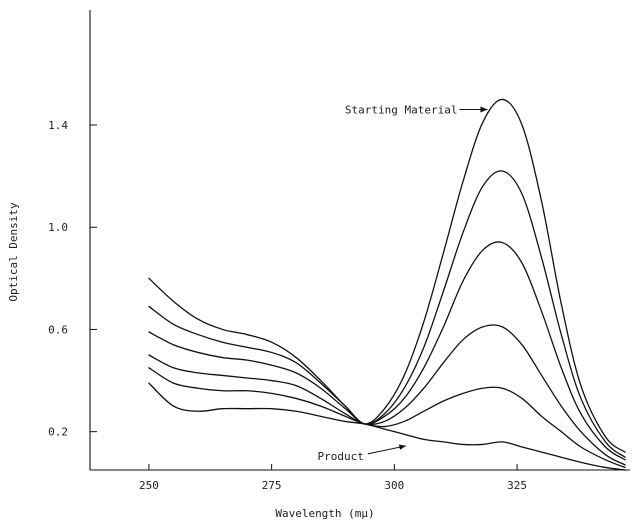  Describe the element at coordinates (13, 252) in the screenshot. I see `y-axis-title: Optical Density` at that location.